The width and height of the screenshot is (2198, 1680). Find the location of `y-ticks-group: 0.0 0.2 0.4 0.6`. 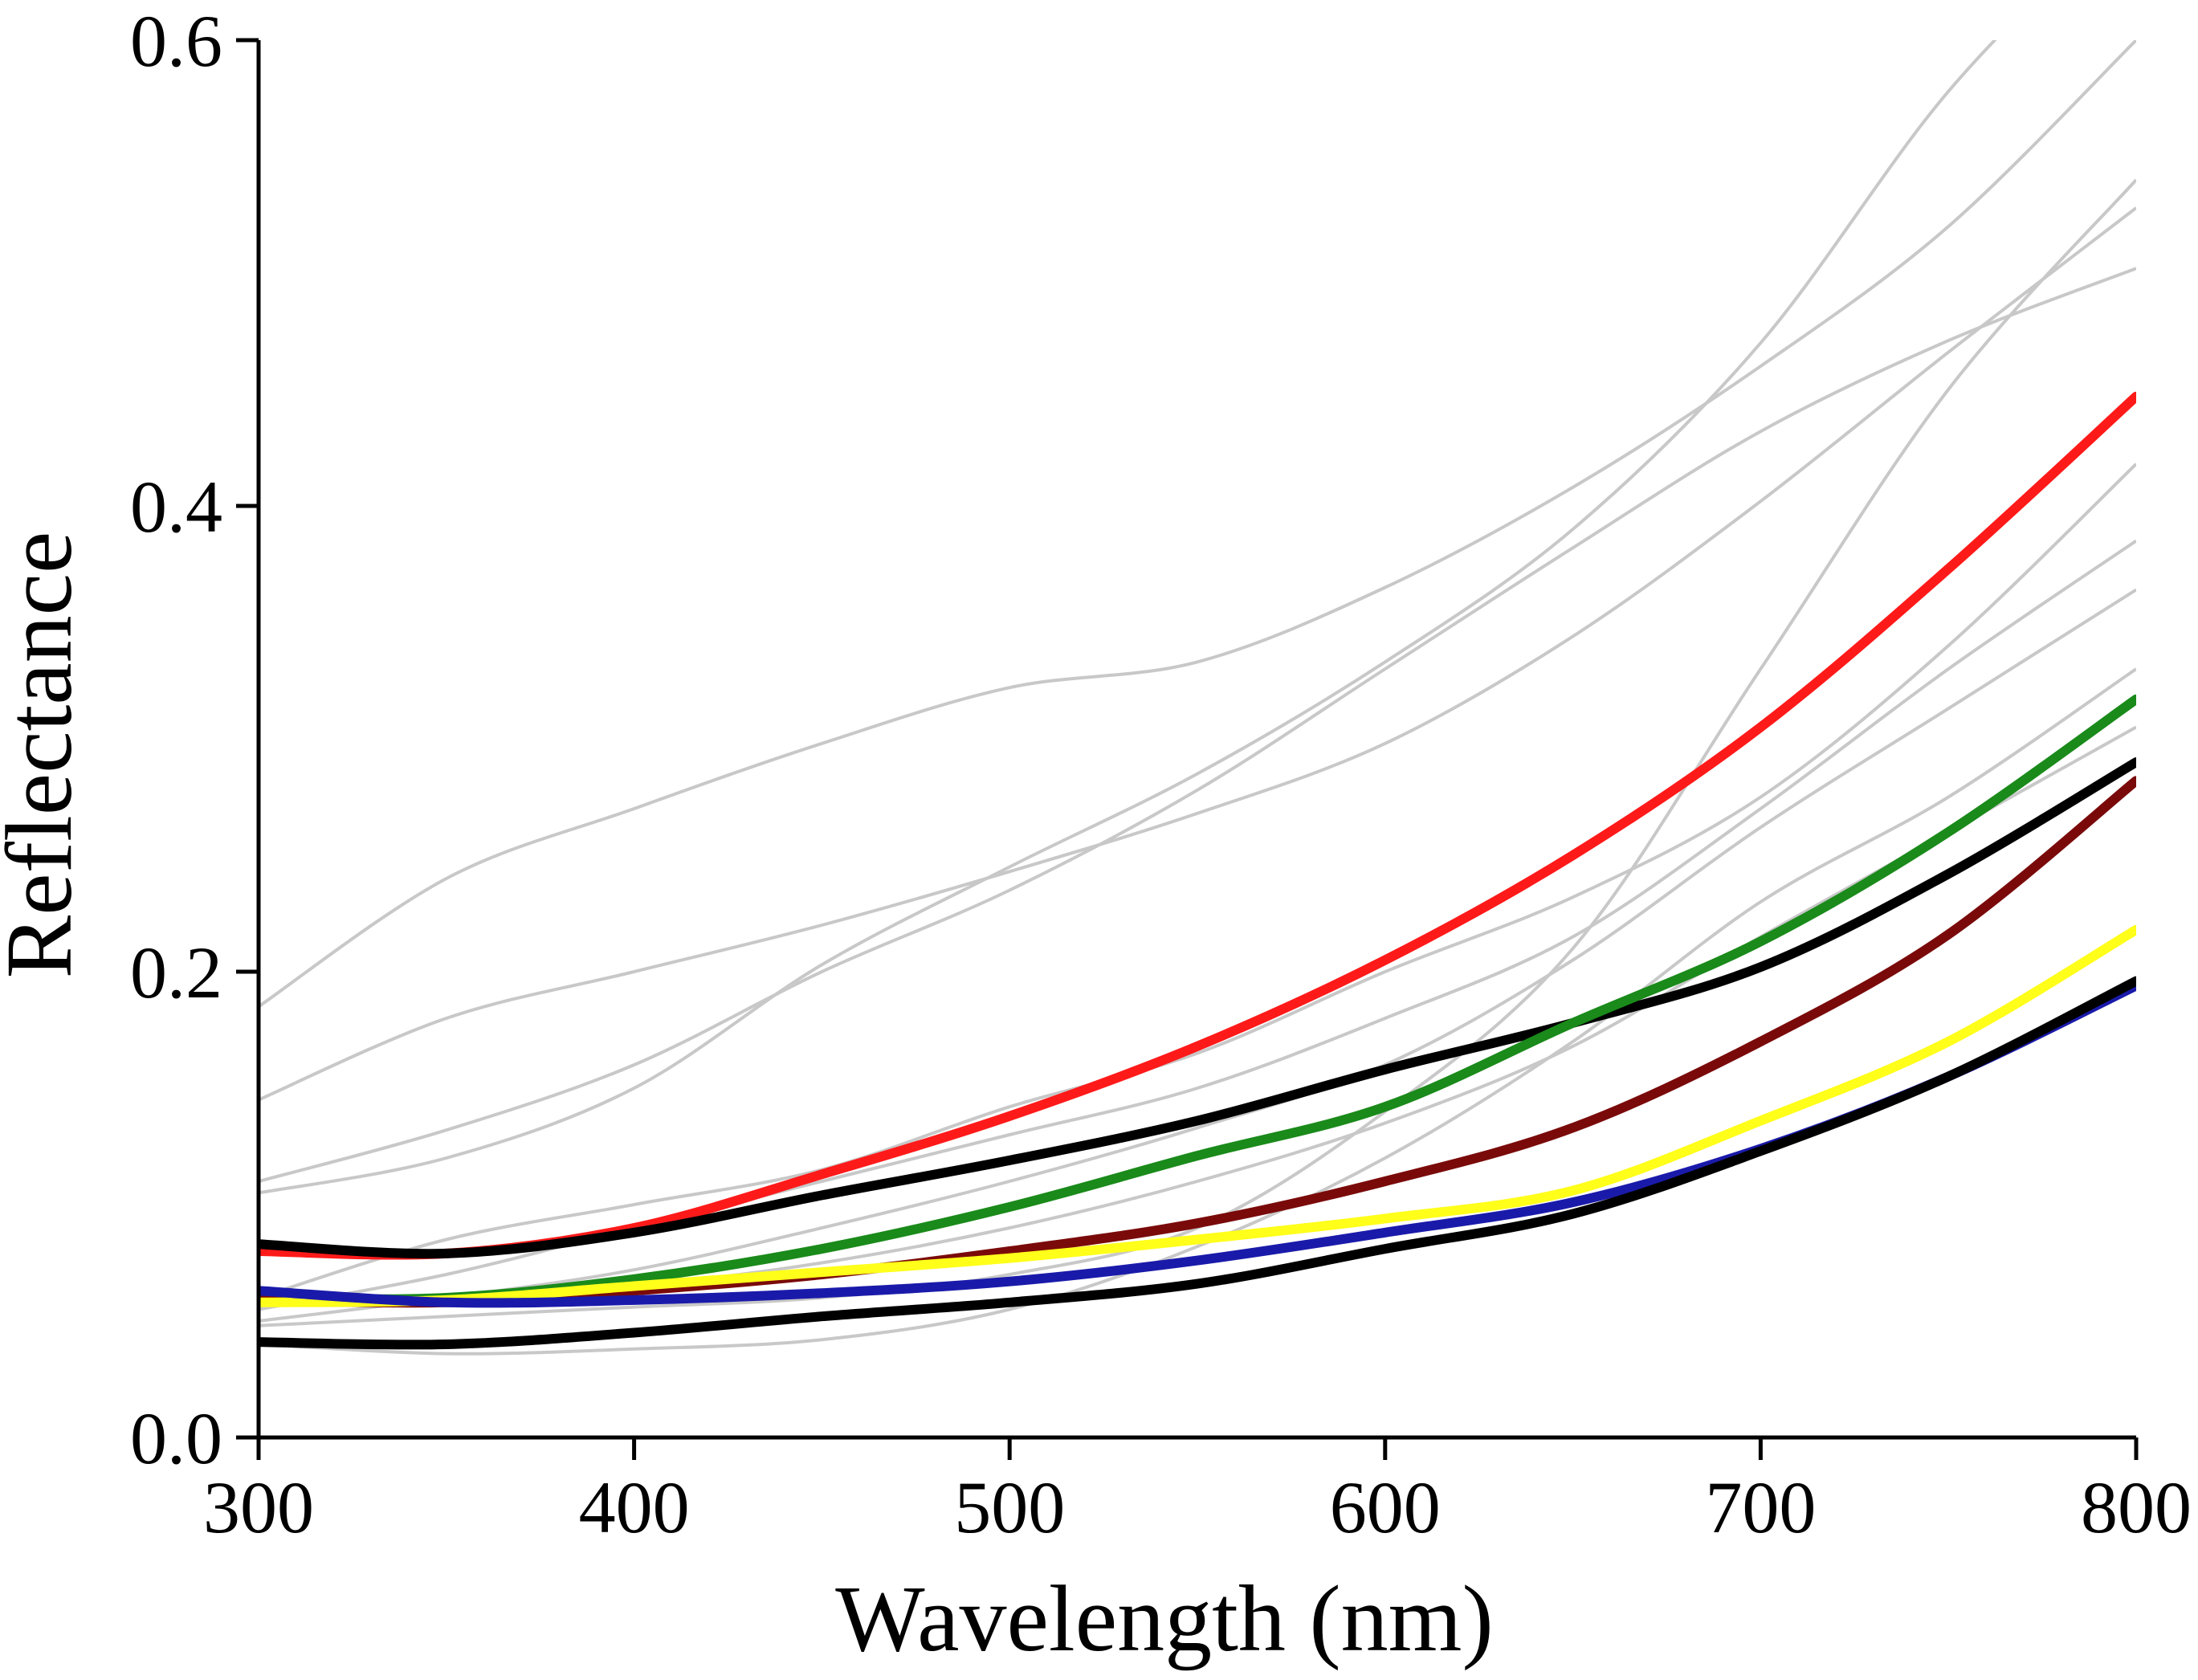

y-ticks-group: 0.0 0.2 0.4 0.6 is located at coordinates (194, 739).